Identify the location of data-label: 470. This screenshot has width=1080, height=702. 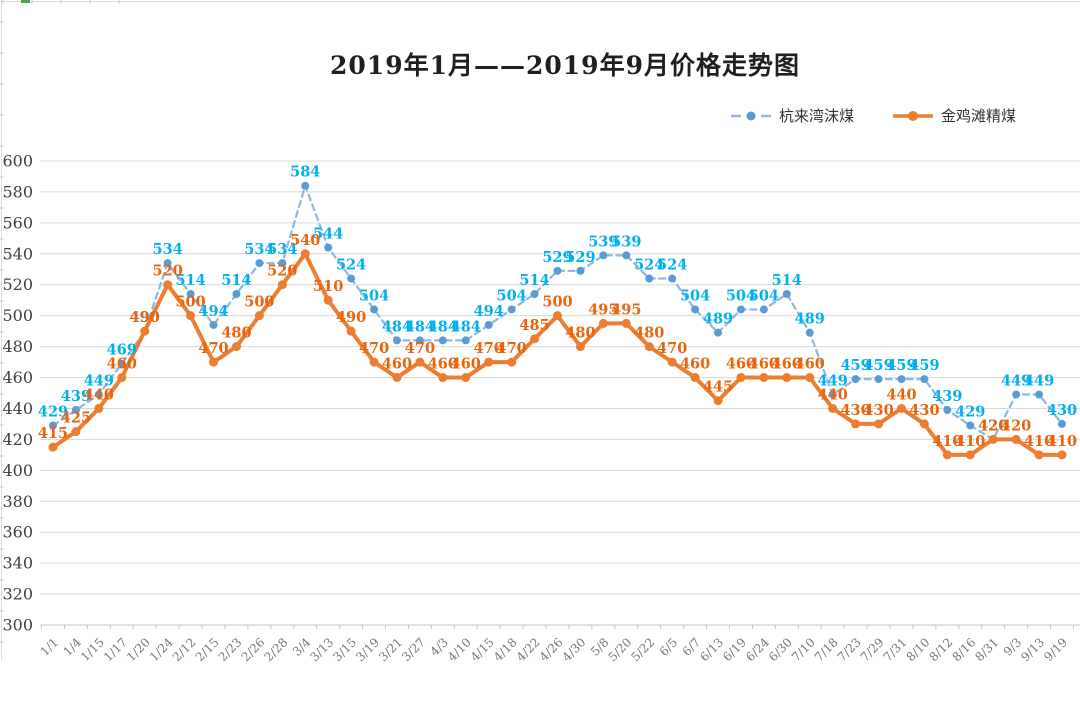
(374, 348).